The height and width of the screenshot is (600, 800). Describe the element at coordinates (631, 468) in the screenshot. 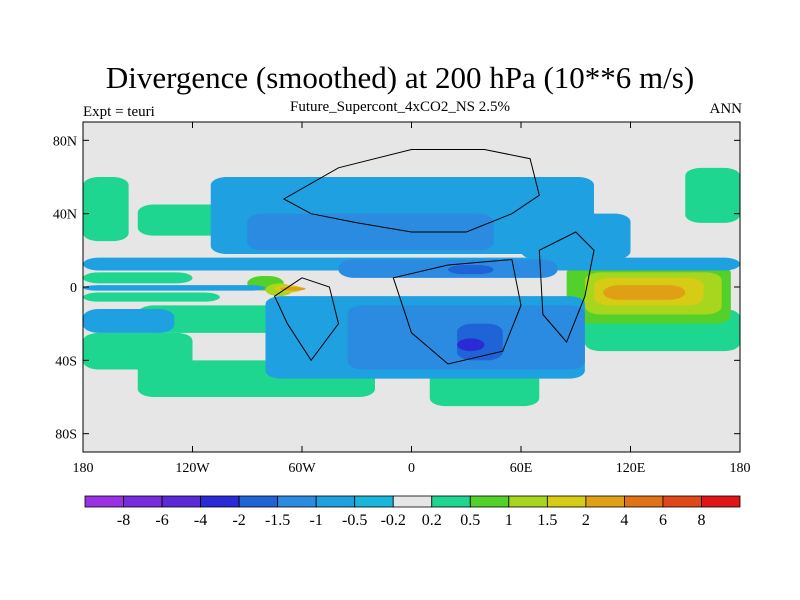

I see `x-tick-label: 120E` at that location.